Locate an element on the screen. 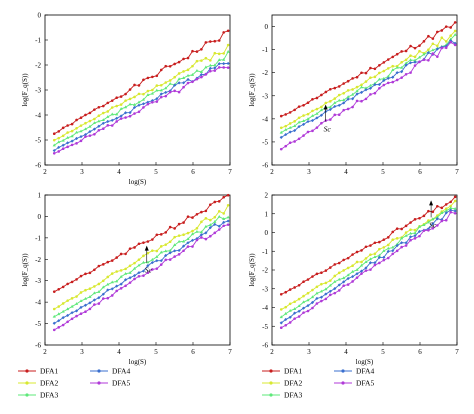  annotation-label: Sc is located at coordinates (328, 128).